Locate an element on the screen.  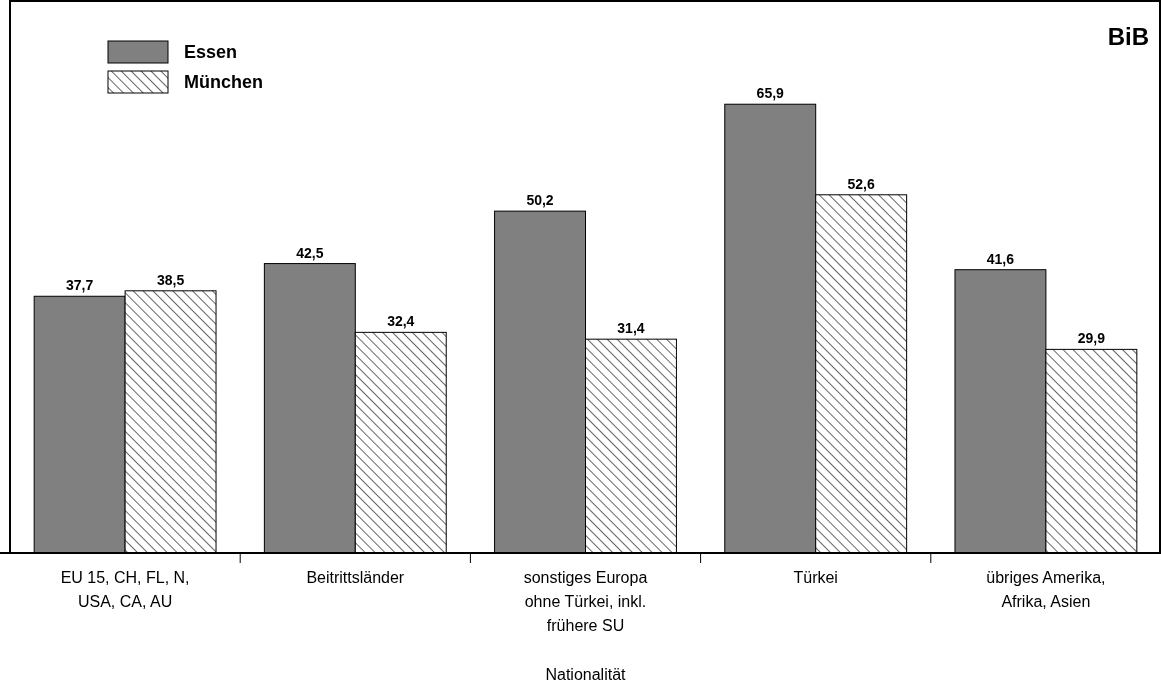
data-label: 50,2 is located at coordinates (540, 200).